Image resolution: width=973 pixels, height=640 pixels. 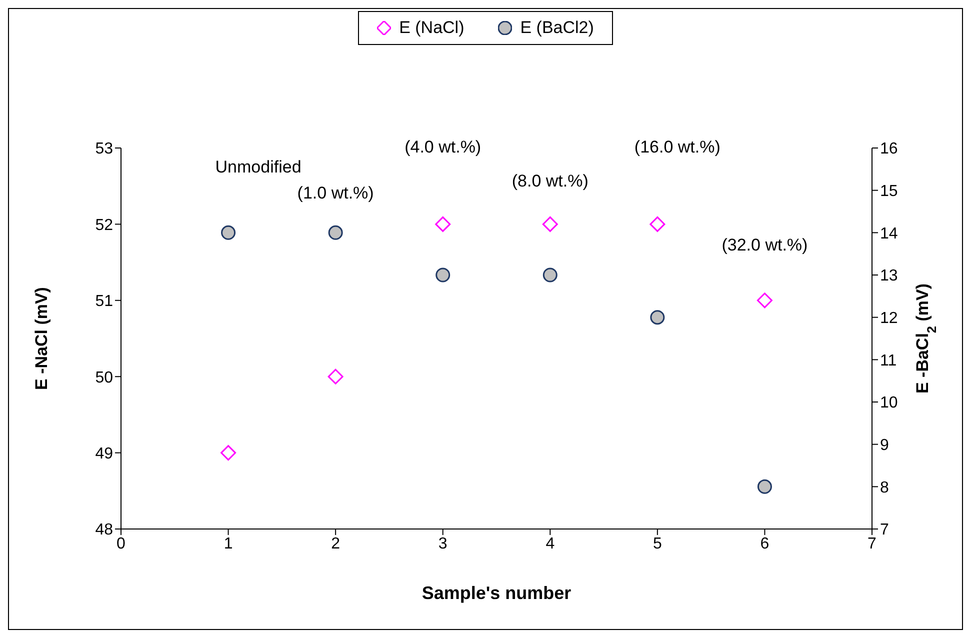 What do you see at coordinates (335, 543) in the screenshot?
I see `x-tick-label: 2` at bounding box center [335, 543].